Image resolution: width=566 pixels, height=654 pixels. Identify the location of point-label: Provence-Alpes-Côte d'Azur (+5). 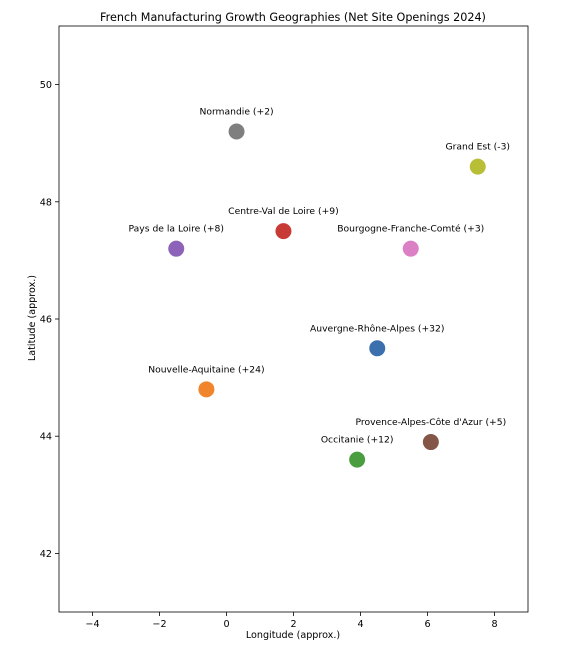
(431, 422).